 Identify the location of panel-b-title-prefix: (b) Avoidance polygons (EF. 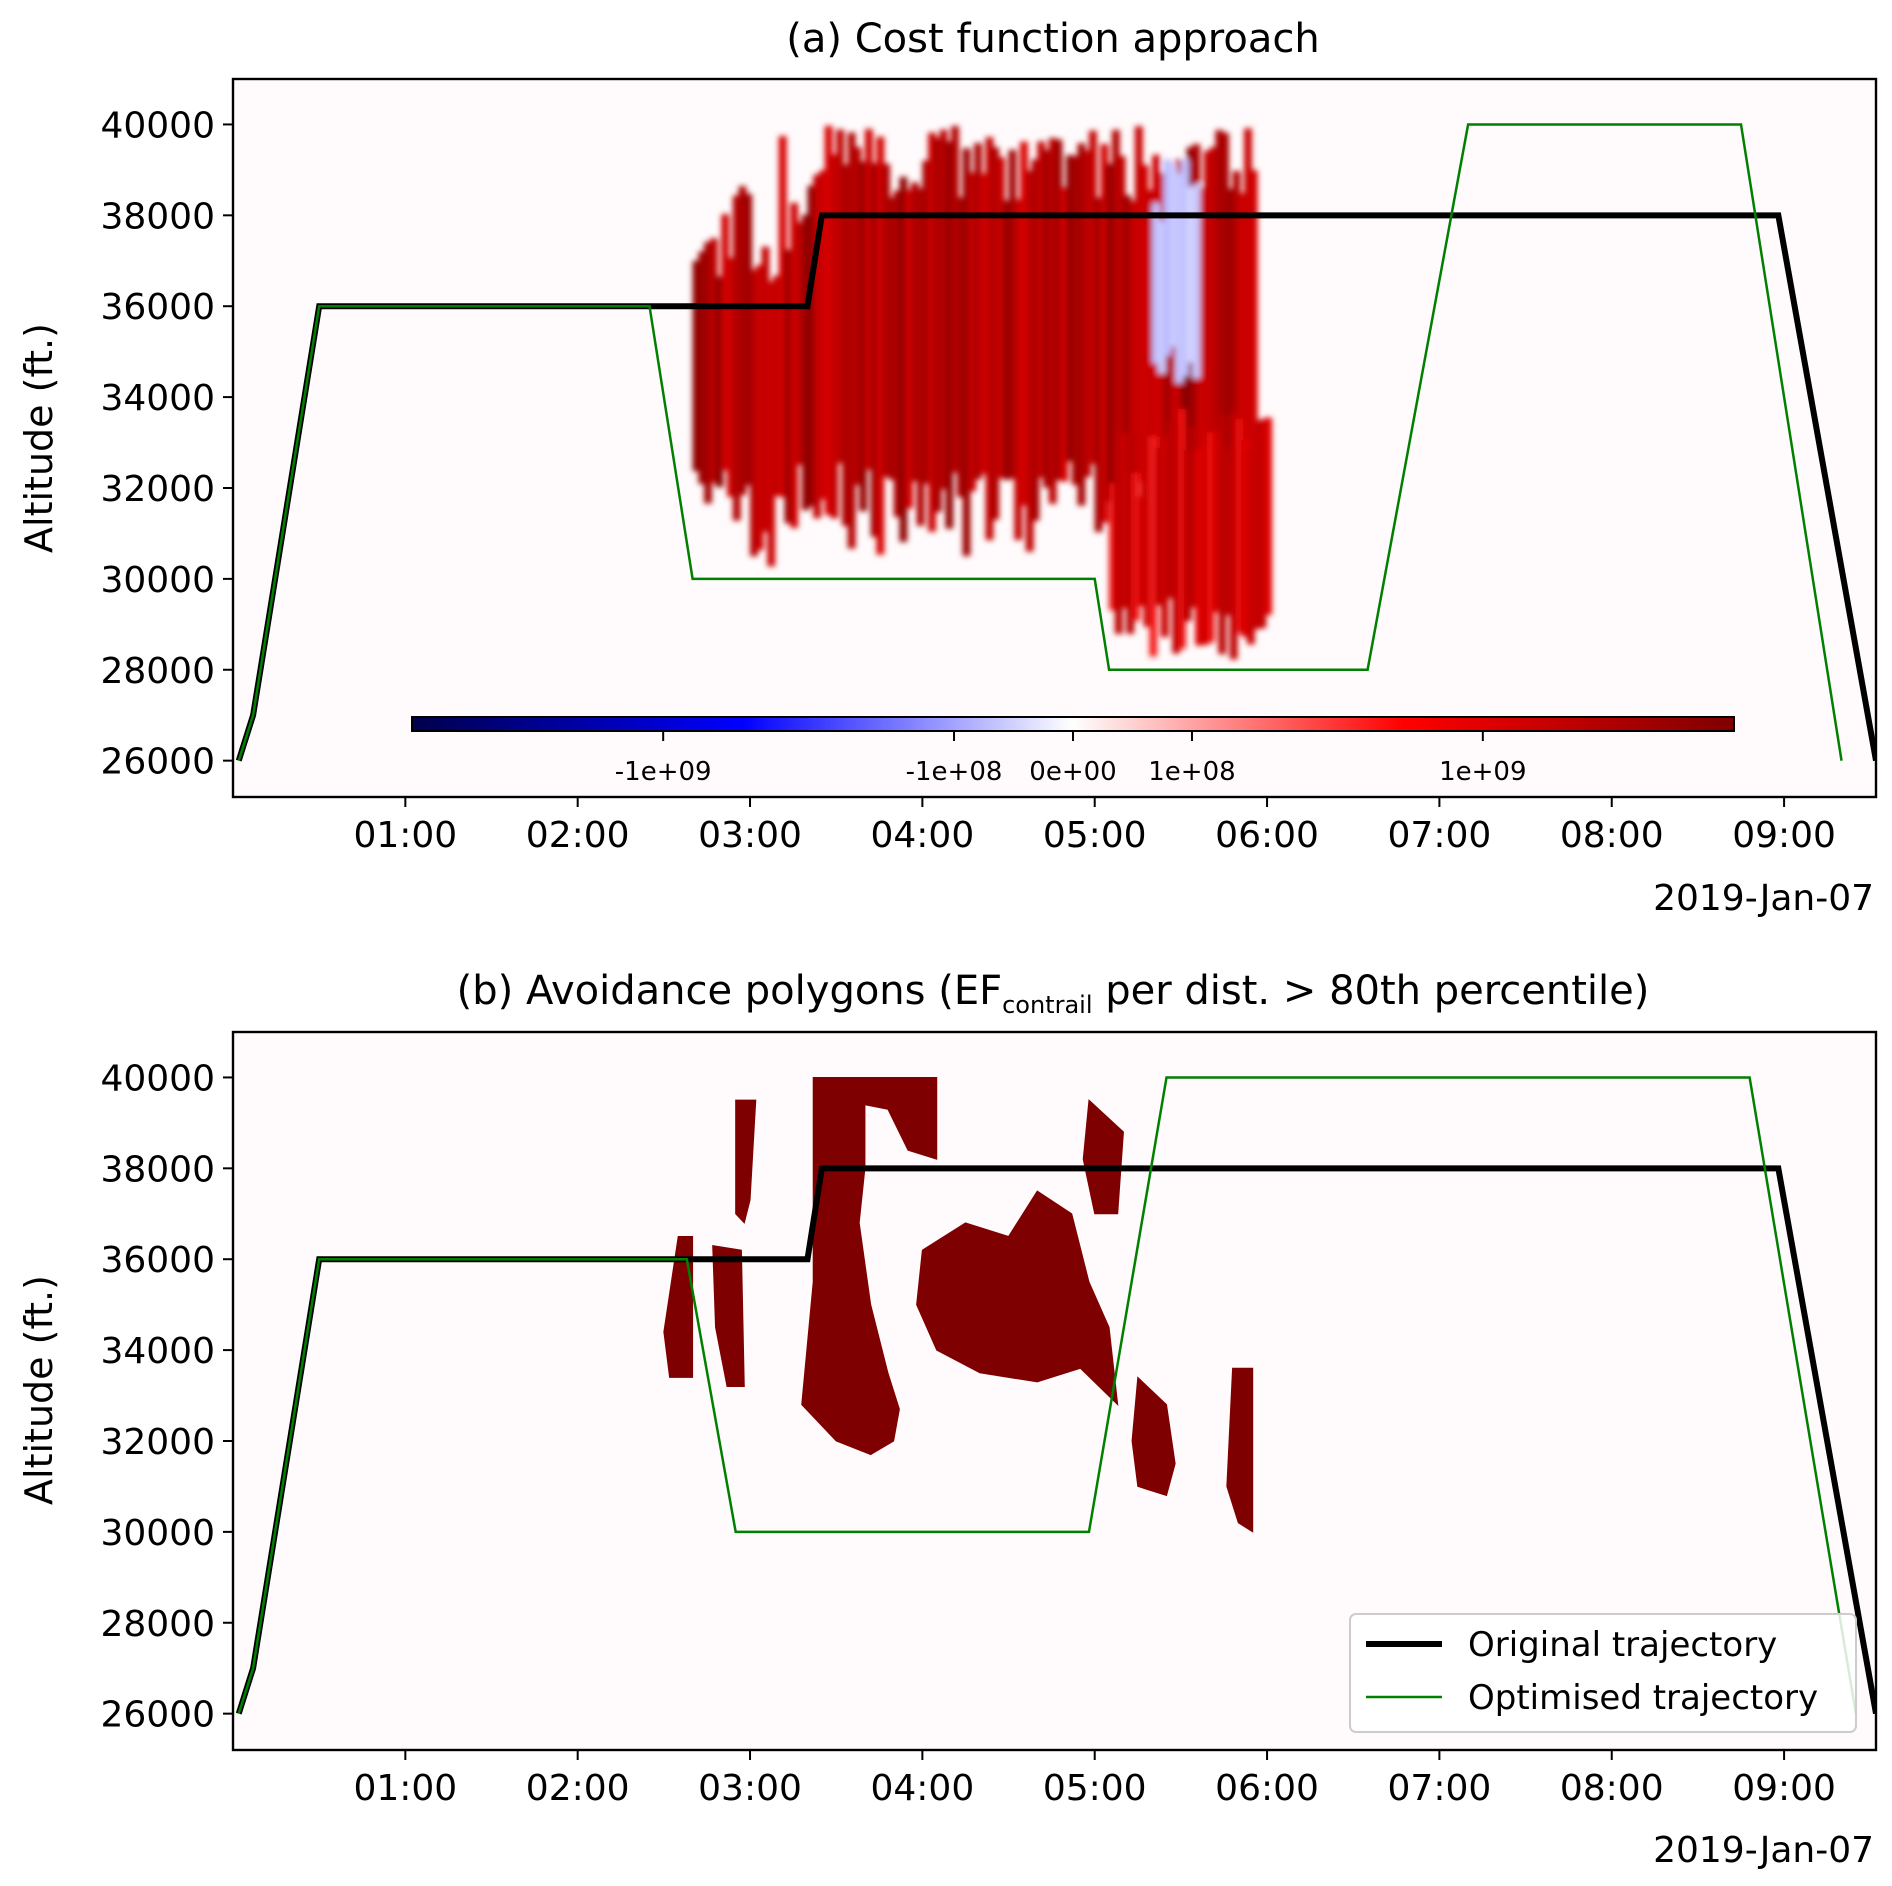
(729, 991).